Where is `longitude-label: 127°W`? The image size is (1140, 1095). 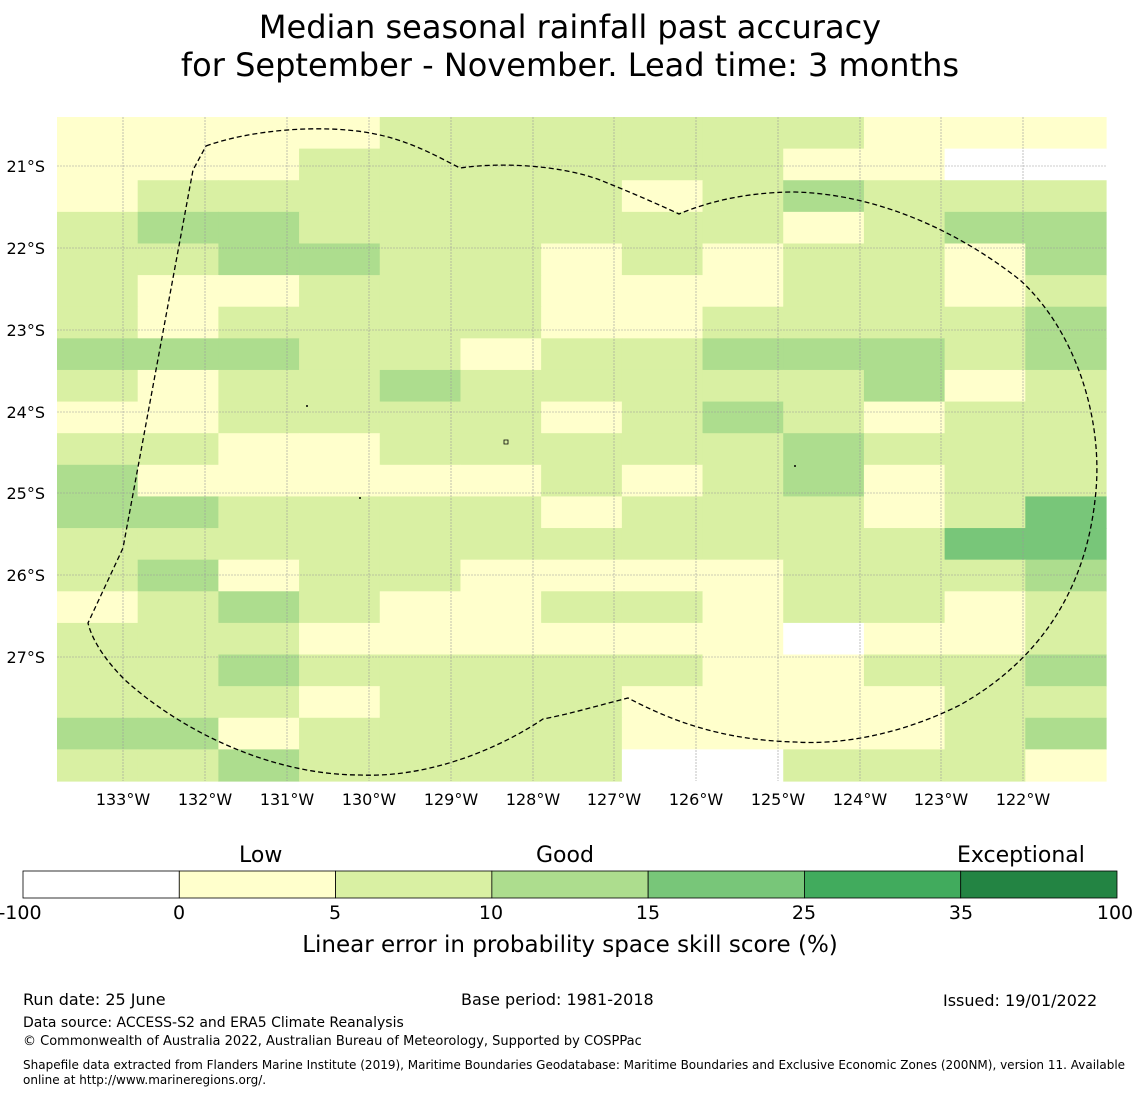
longitude-label: 127°W is located at coordinates (614, 799).